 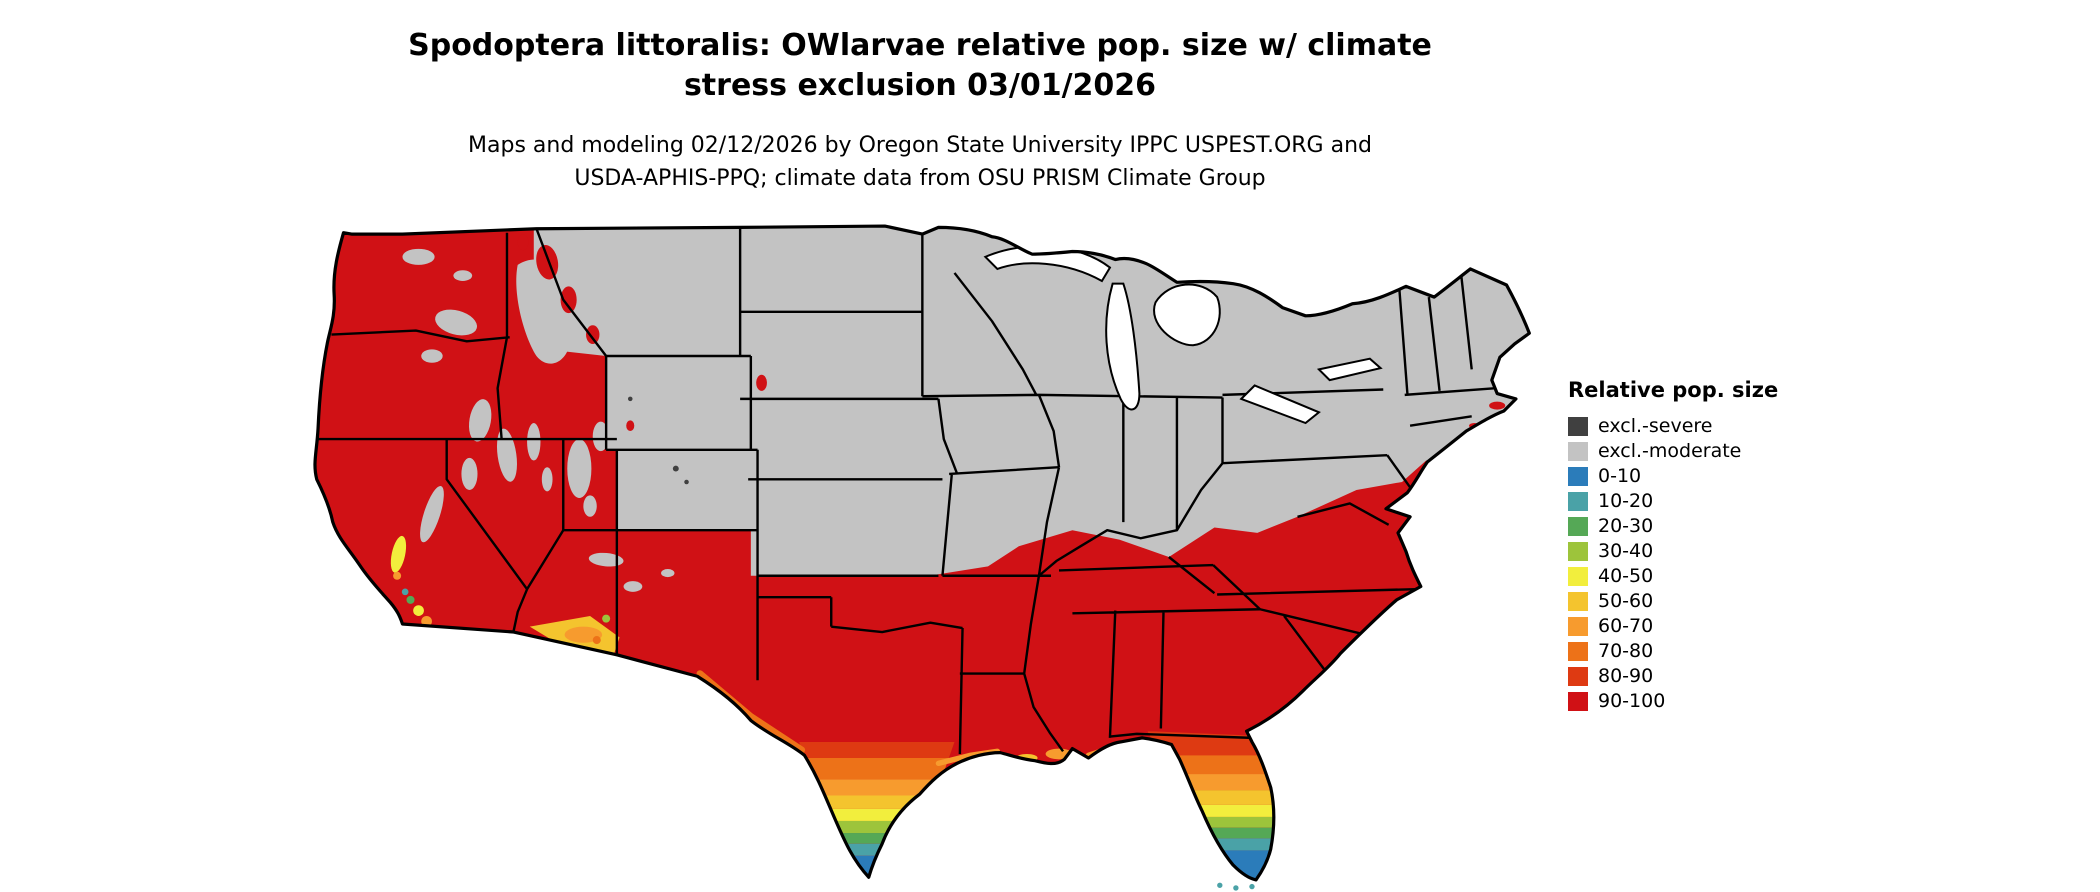 I want to click on legend-entry: 30-40, so click(x=1728, y=551).